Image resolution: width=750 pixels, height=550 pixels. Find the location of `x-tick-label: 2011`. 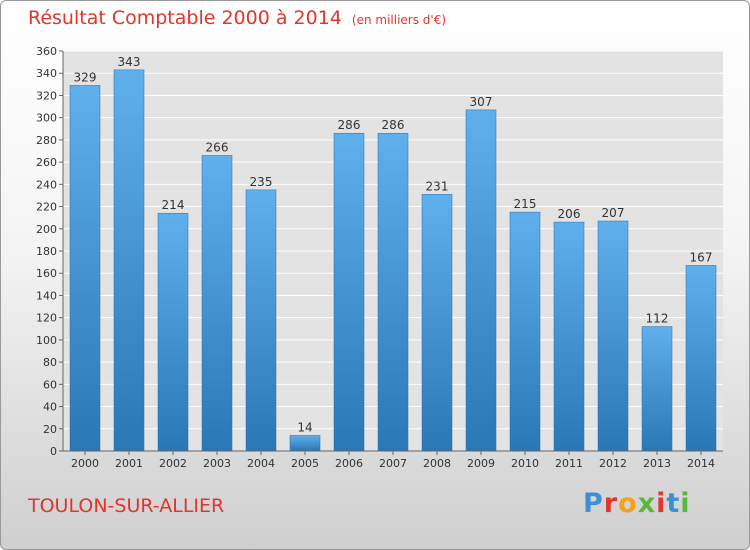

x-tick-label: 2011 is located at coordinates (569, 463).